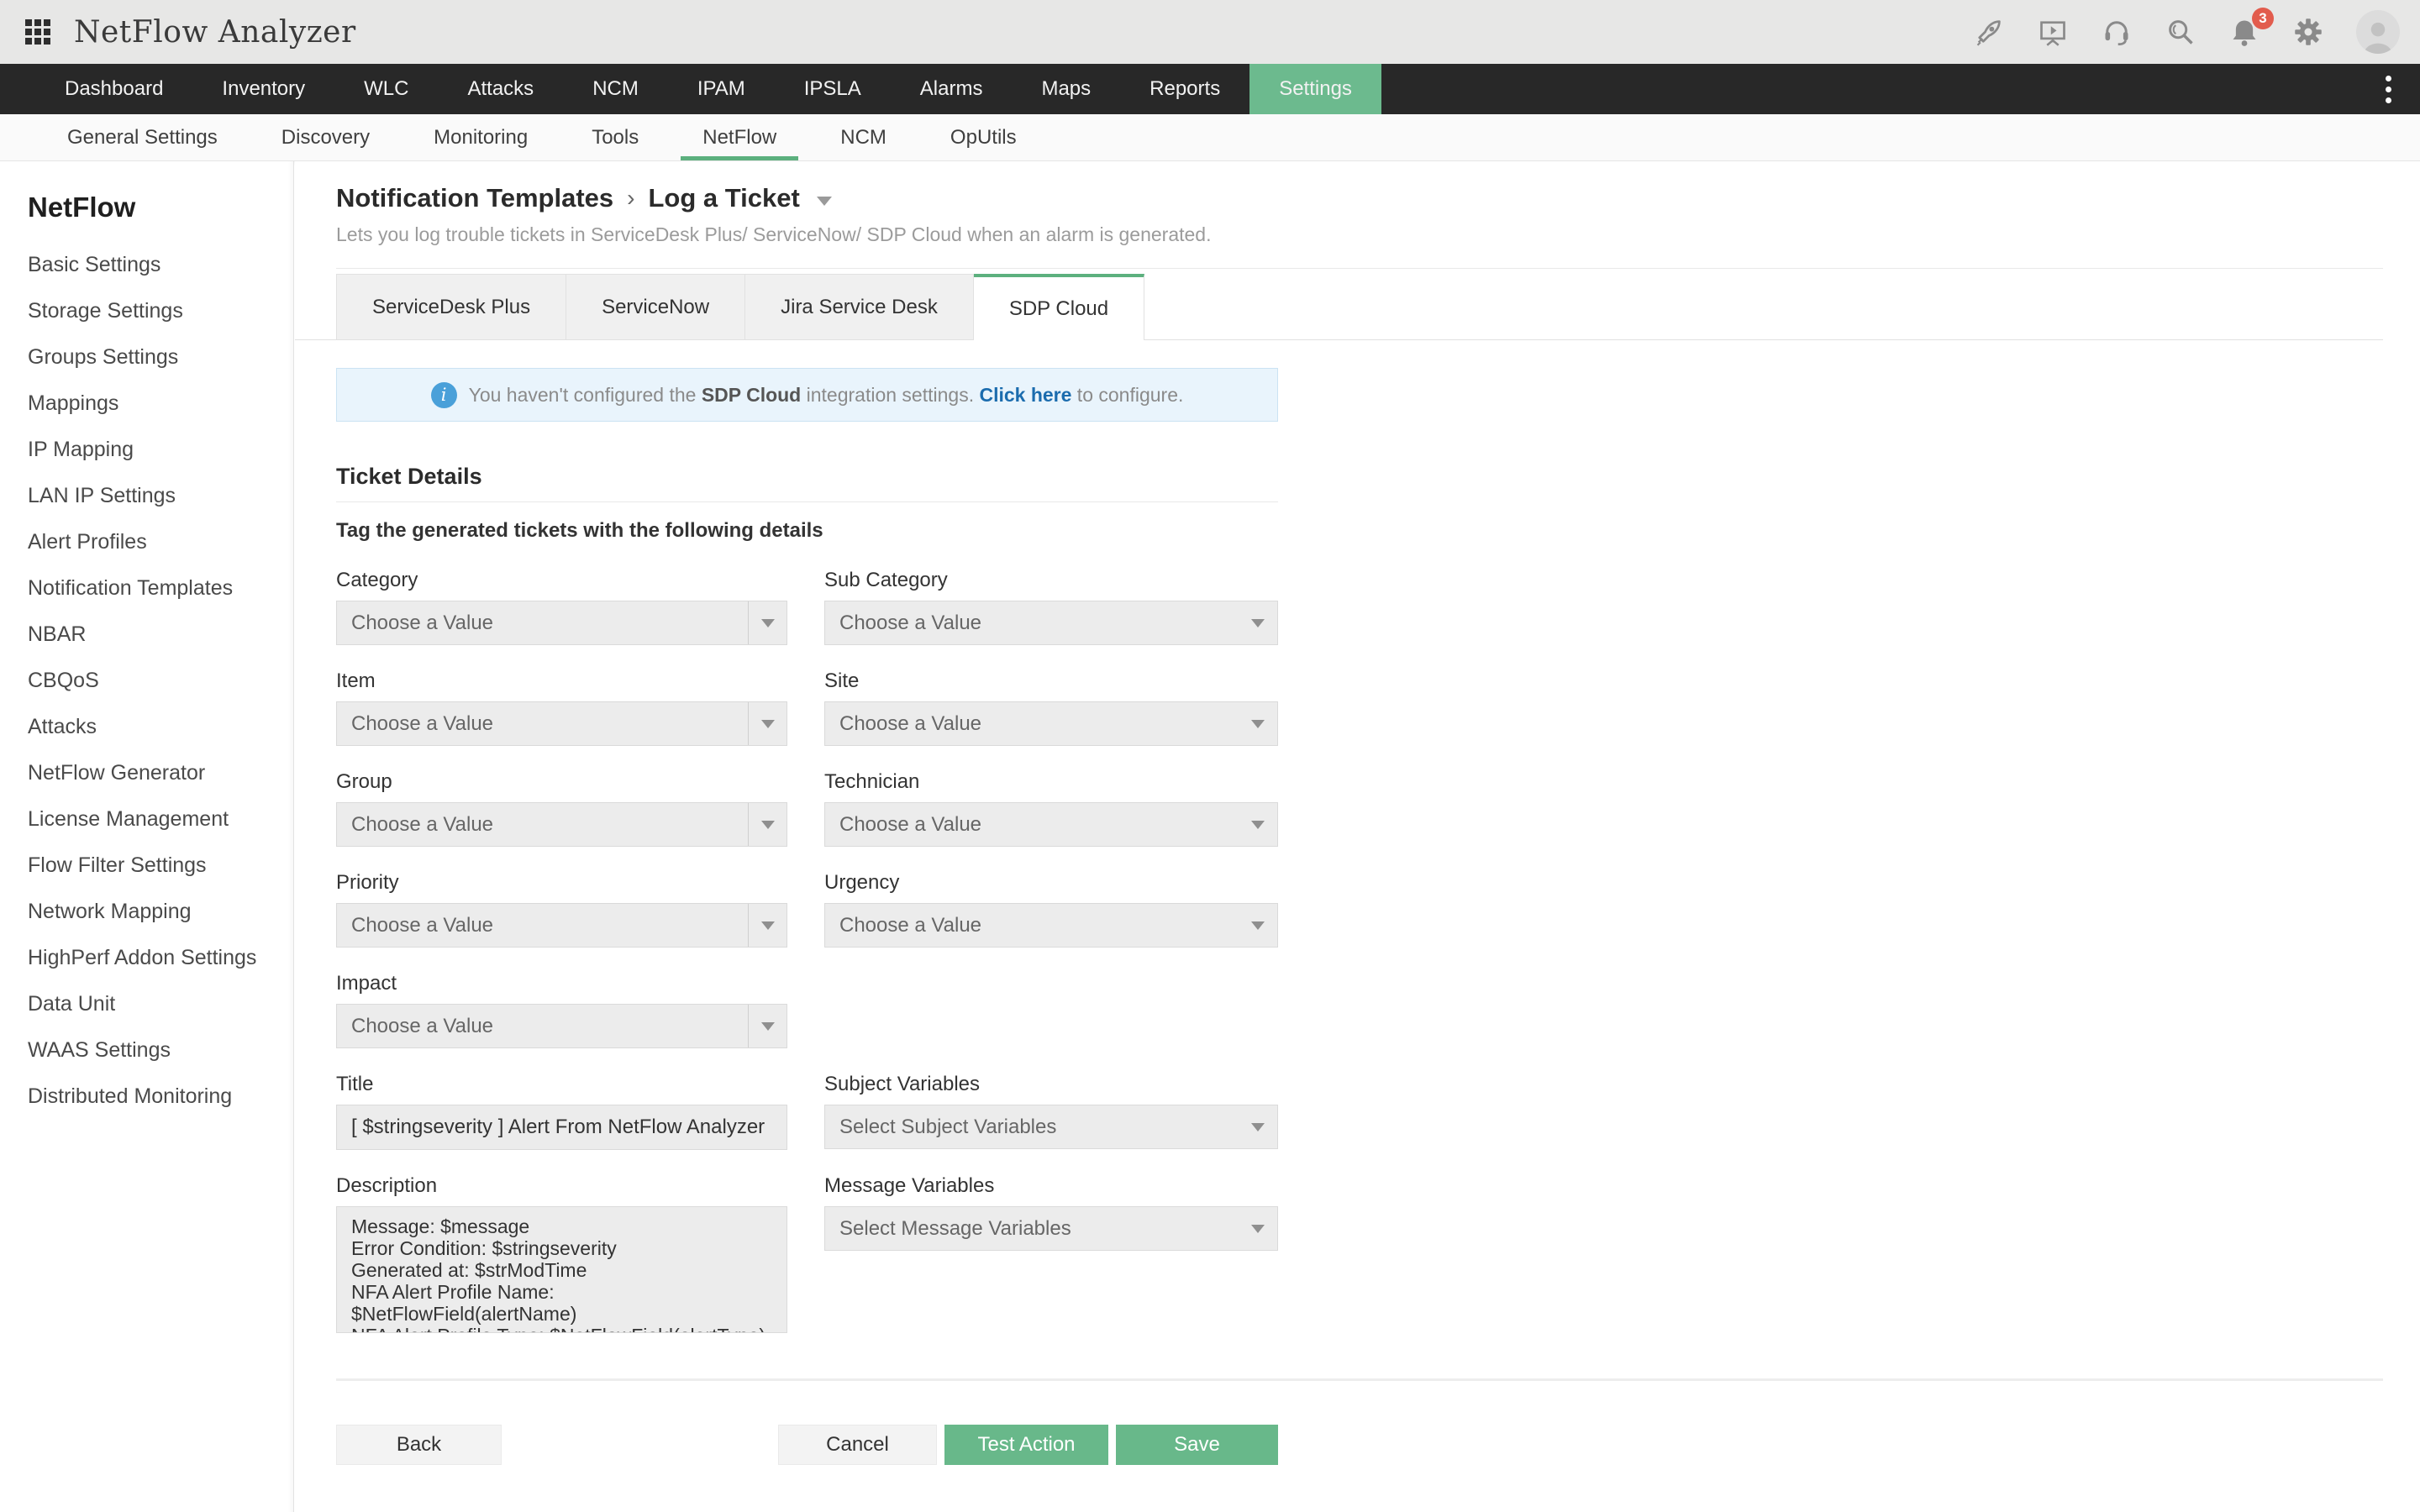 The image size is (2420, 1512). Describe the element at coordinates (1315, 89) in the screenshot. I see `nav-settings: Settings` at that location.